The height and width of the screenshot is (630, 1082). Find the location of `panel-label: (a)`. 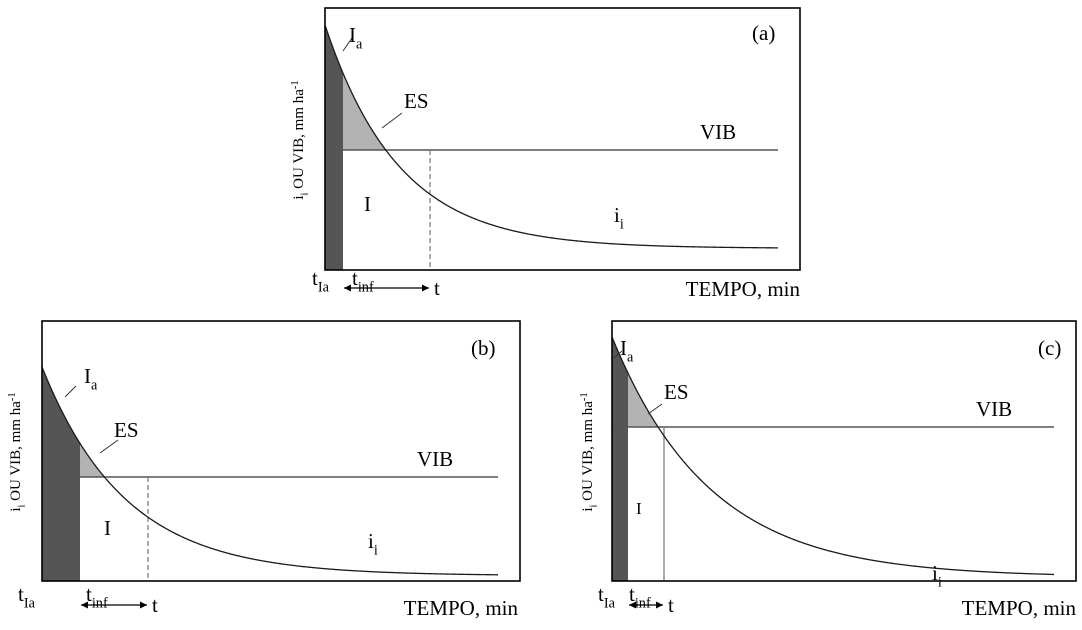

panel-label: (a) is located at coordinates (763, 33).